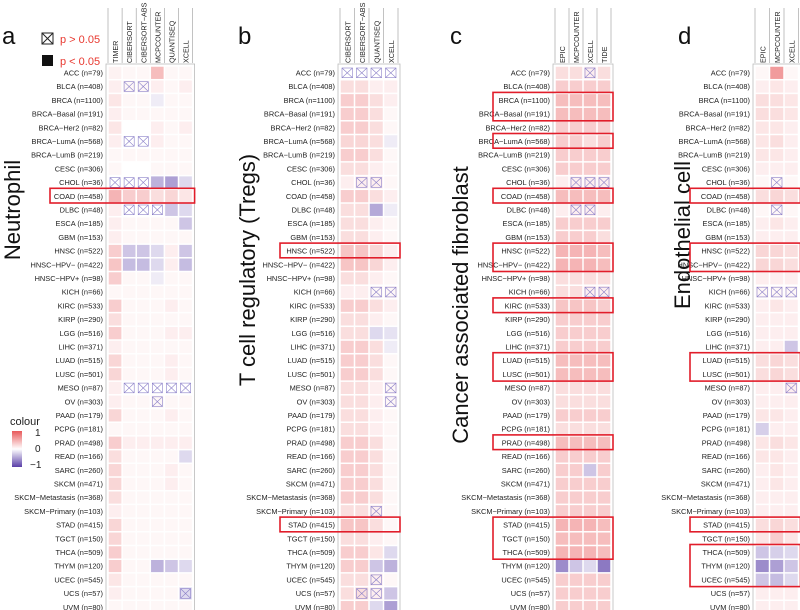 This screenshot has width=800, height=610. I want to click on cancer-label: HNSC−HPV− (n=422), so click(298, 264).